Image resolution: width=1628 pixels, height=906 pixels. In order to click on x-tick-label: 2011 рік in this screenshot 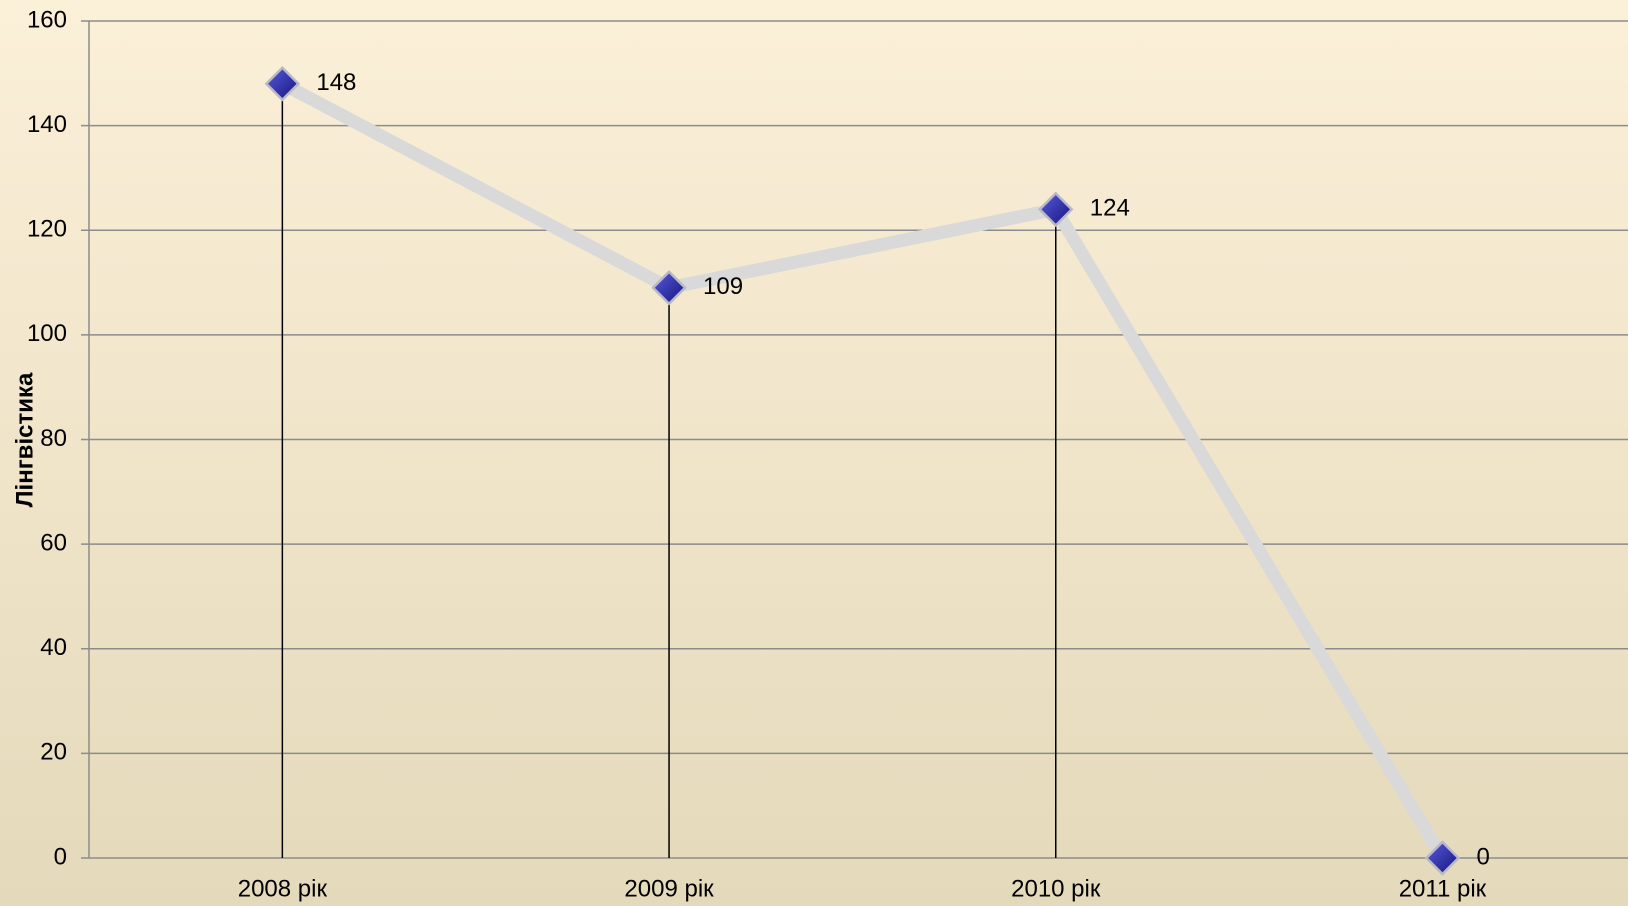, I will do `click(1443, 888)`.